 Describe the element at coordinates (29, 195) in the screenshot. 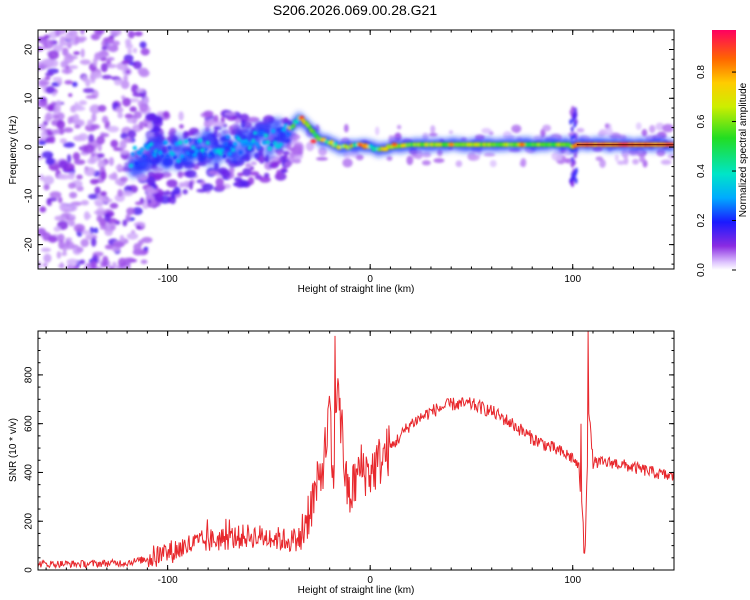

I see `spectrogram-y-tick-label-1: -10` at that location.